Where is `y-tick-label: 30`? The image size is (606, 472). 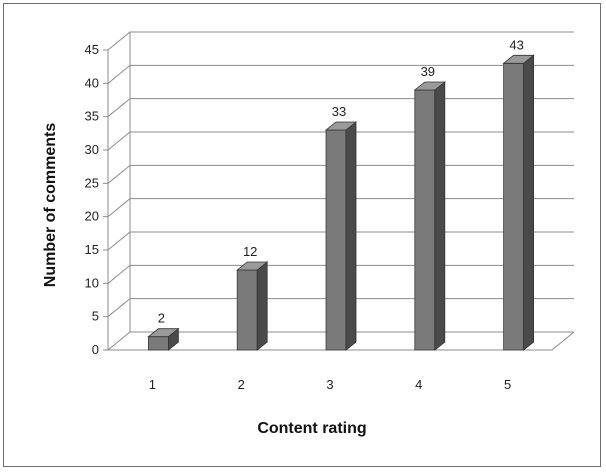
y-tick-label: 30 is located at coordinates (92, 149).